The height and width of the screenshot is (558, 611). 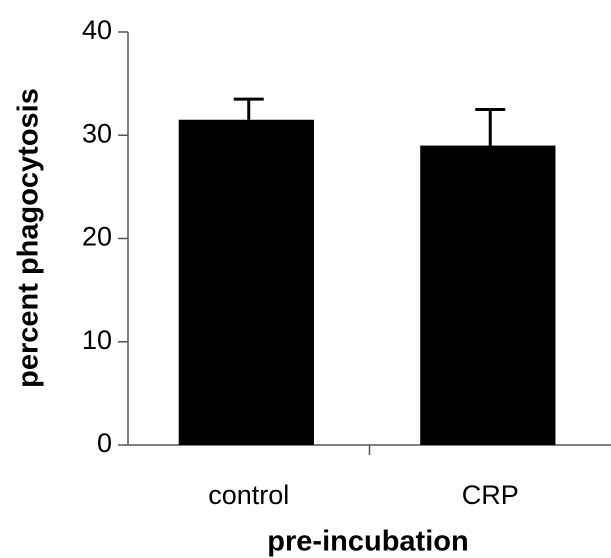 What do you see at coordinates (367, 542) in the screenshot?
I see `x-axis-title: pre-incubation` at bounding box center [367, 542].